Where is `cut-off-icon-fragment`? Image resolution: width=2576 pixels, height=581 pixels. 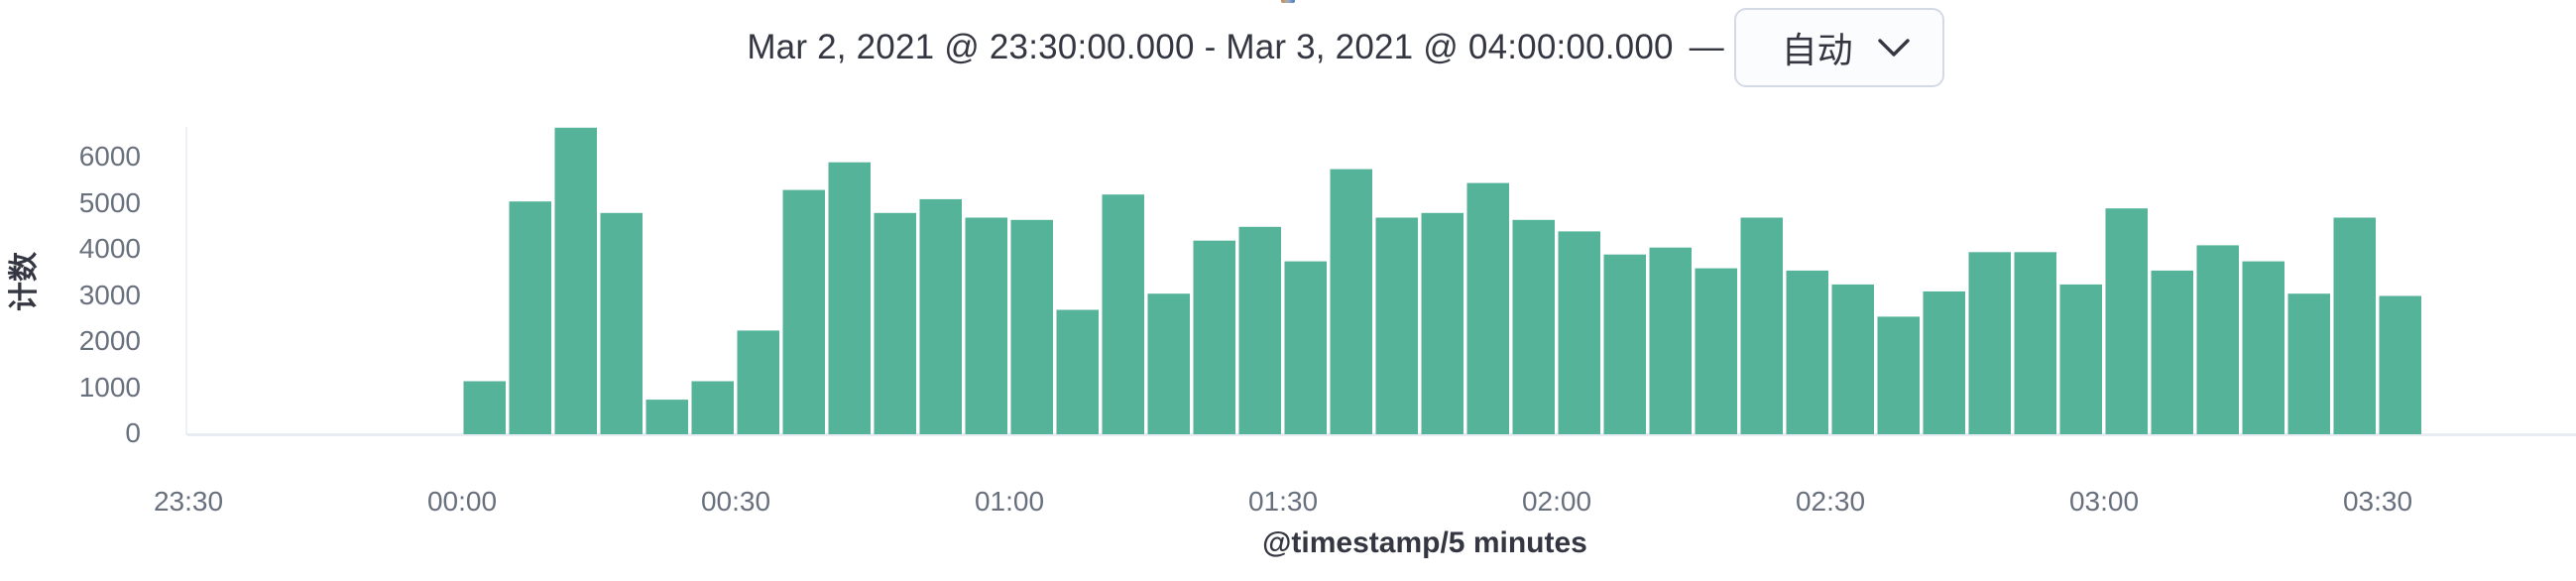 cut-off-icon-fragment is located at coordinates (1288, 1).